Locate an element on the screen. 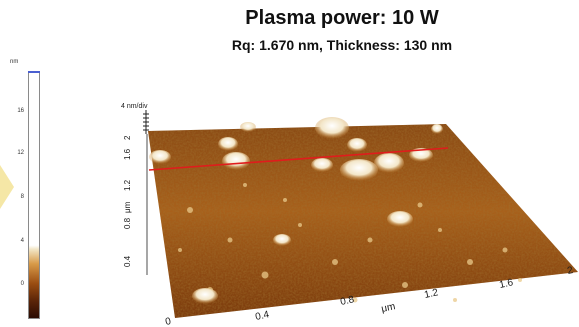  x-tick-label: 0 is located at coordinates (168, 321).